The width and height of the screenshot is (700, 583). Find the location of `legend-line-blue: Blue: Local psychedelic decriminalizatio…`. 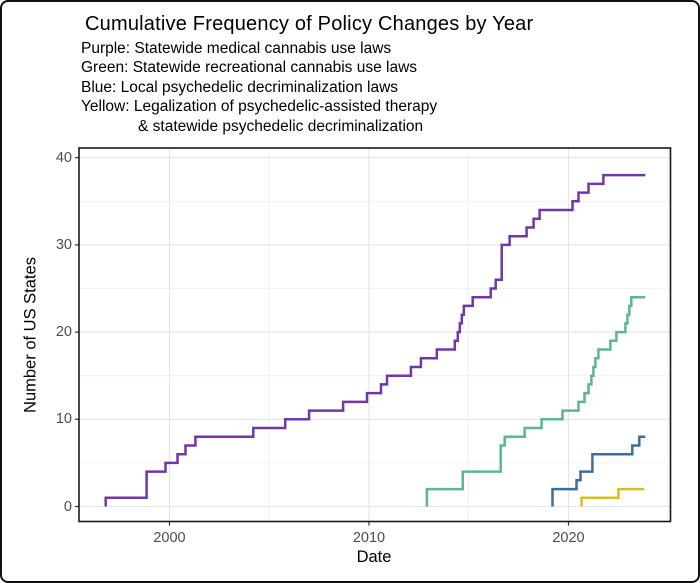

legend-line-blue: Blue: Local psychedelic decriminalizatio… is located at coordinates (240, 87).